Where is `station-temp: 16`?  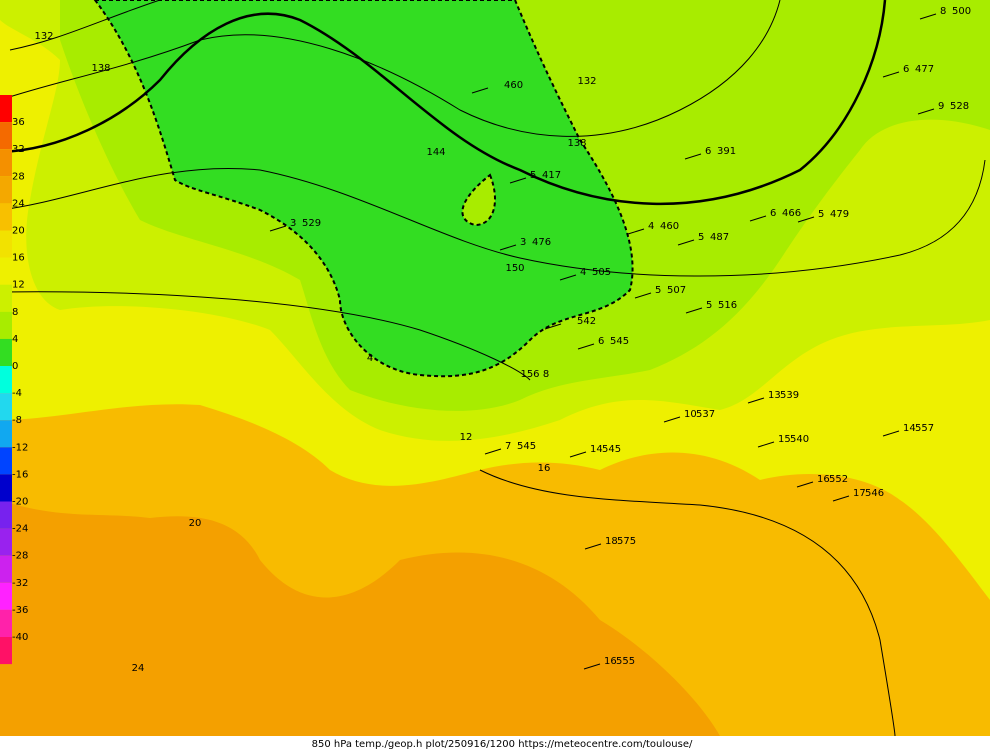
station-temp: 16 is located at coordinates (823, 479).